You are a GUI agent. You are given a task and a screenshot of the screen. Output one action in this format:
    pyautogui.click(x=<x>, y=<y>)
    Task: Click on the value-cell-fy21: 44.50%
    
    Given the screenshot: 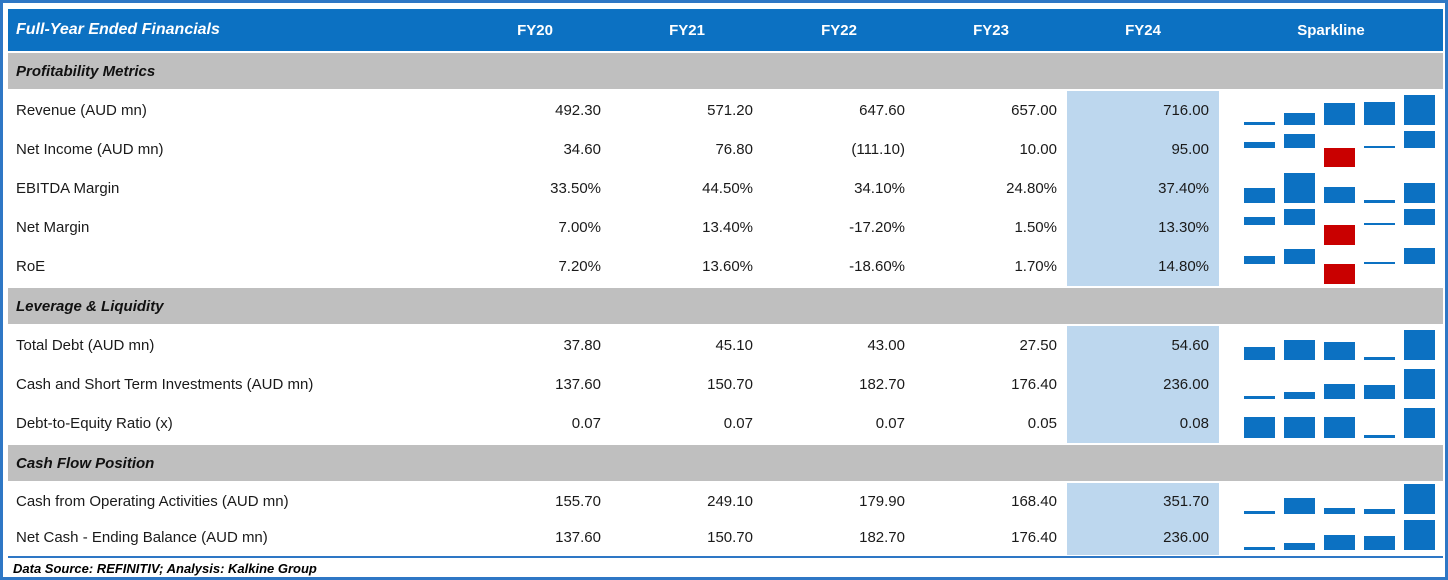 What is the action you would take?
    pyautogui.click(x=727, y=188)
    